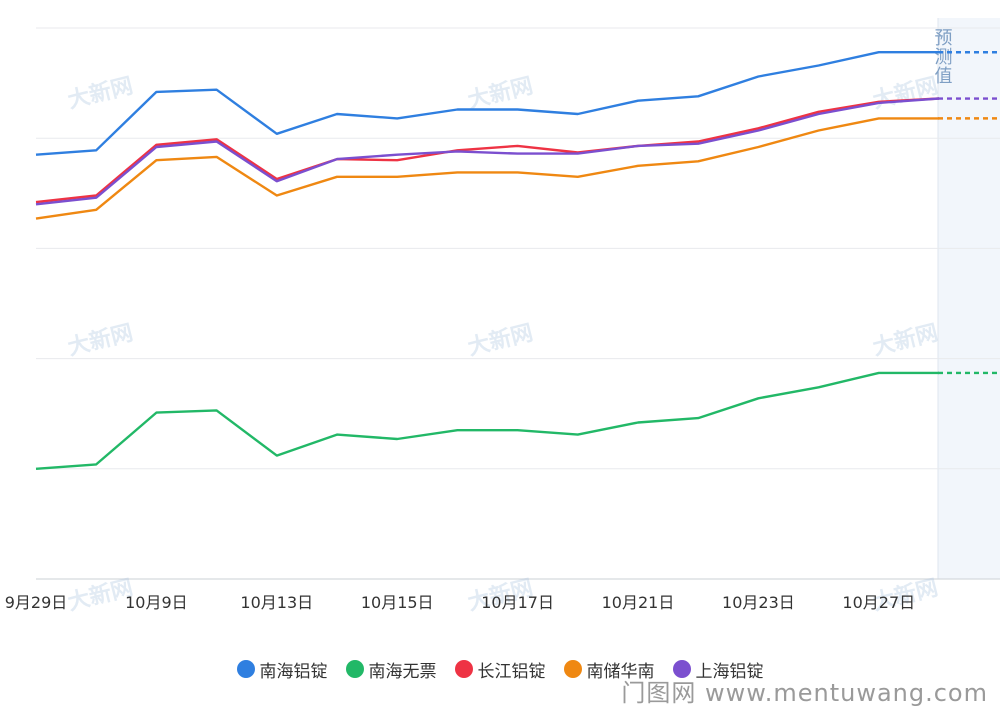 The height and width of the screenshot is (716, 1000). What do you see at coordinates (517, 602) in the screenshot?
I see `x-tick-label: 10月17日` at bounding box center [517, 602].